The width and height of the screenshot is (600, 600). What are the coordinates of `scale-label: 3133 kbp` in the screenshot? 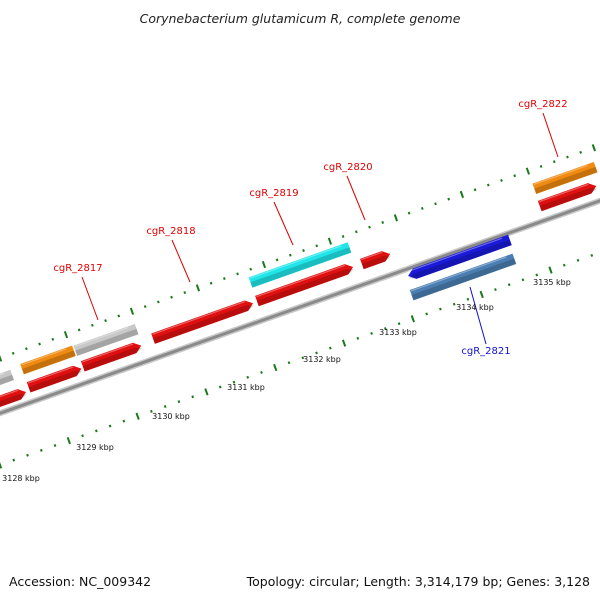 It's located at (398, 332).